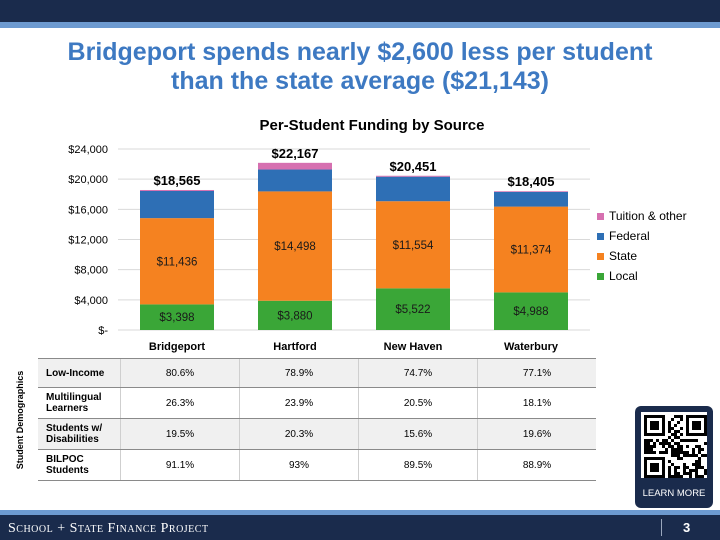 This screenshot has width=720, height=540. What do you see at coordinates (687, 527) in the screenshot?
I see `page-number: 3` at bounding box center [687, 527].